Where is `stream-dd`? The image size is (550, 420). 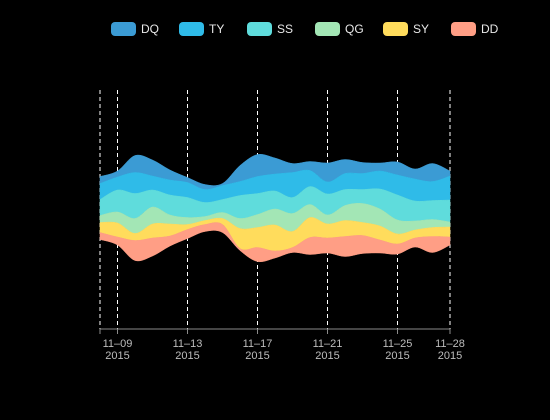
stream-dd is located at coordinates (275, 242).